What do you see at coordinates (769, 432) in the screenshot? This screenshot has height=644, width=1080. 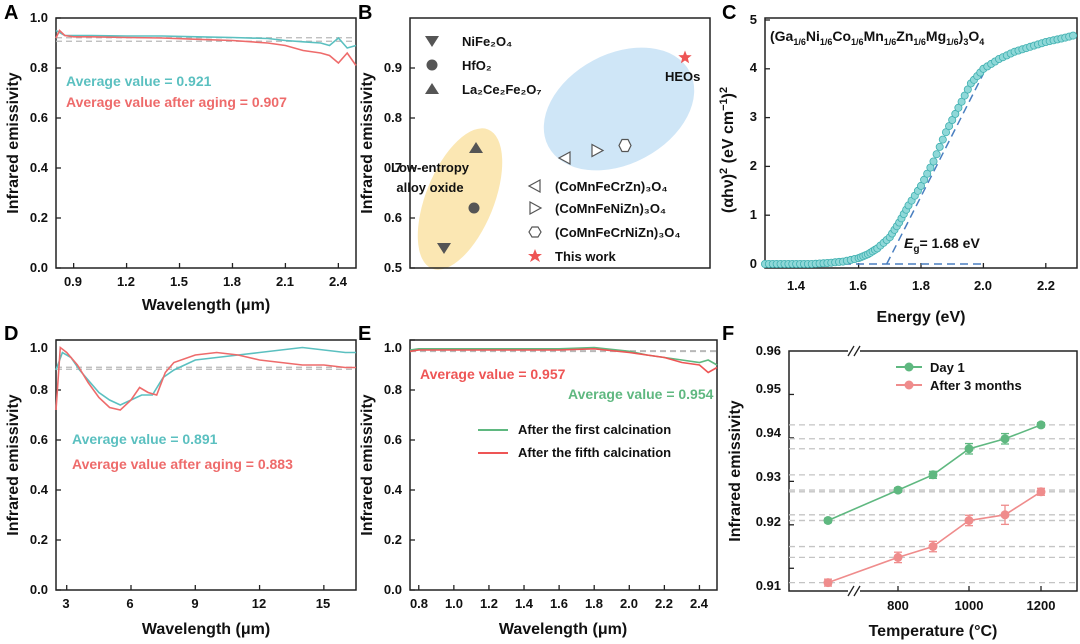 I see `y-tick: 0.94` at bounding box center [769, 432].